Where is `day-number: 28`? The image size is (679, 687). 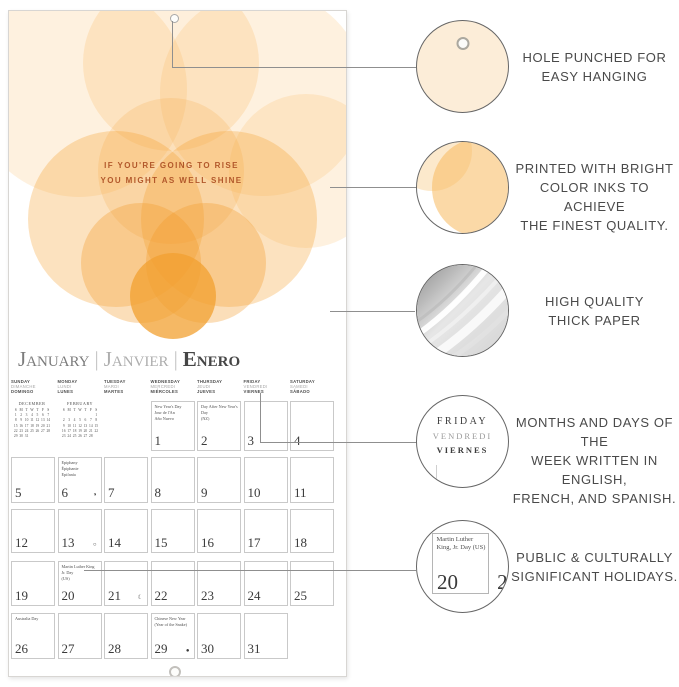
day-number: 28 is located at coordinates (114, 648).